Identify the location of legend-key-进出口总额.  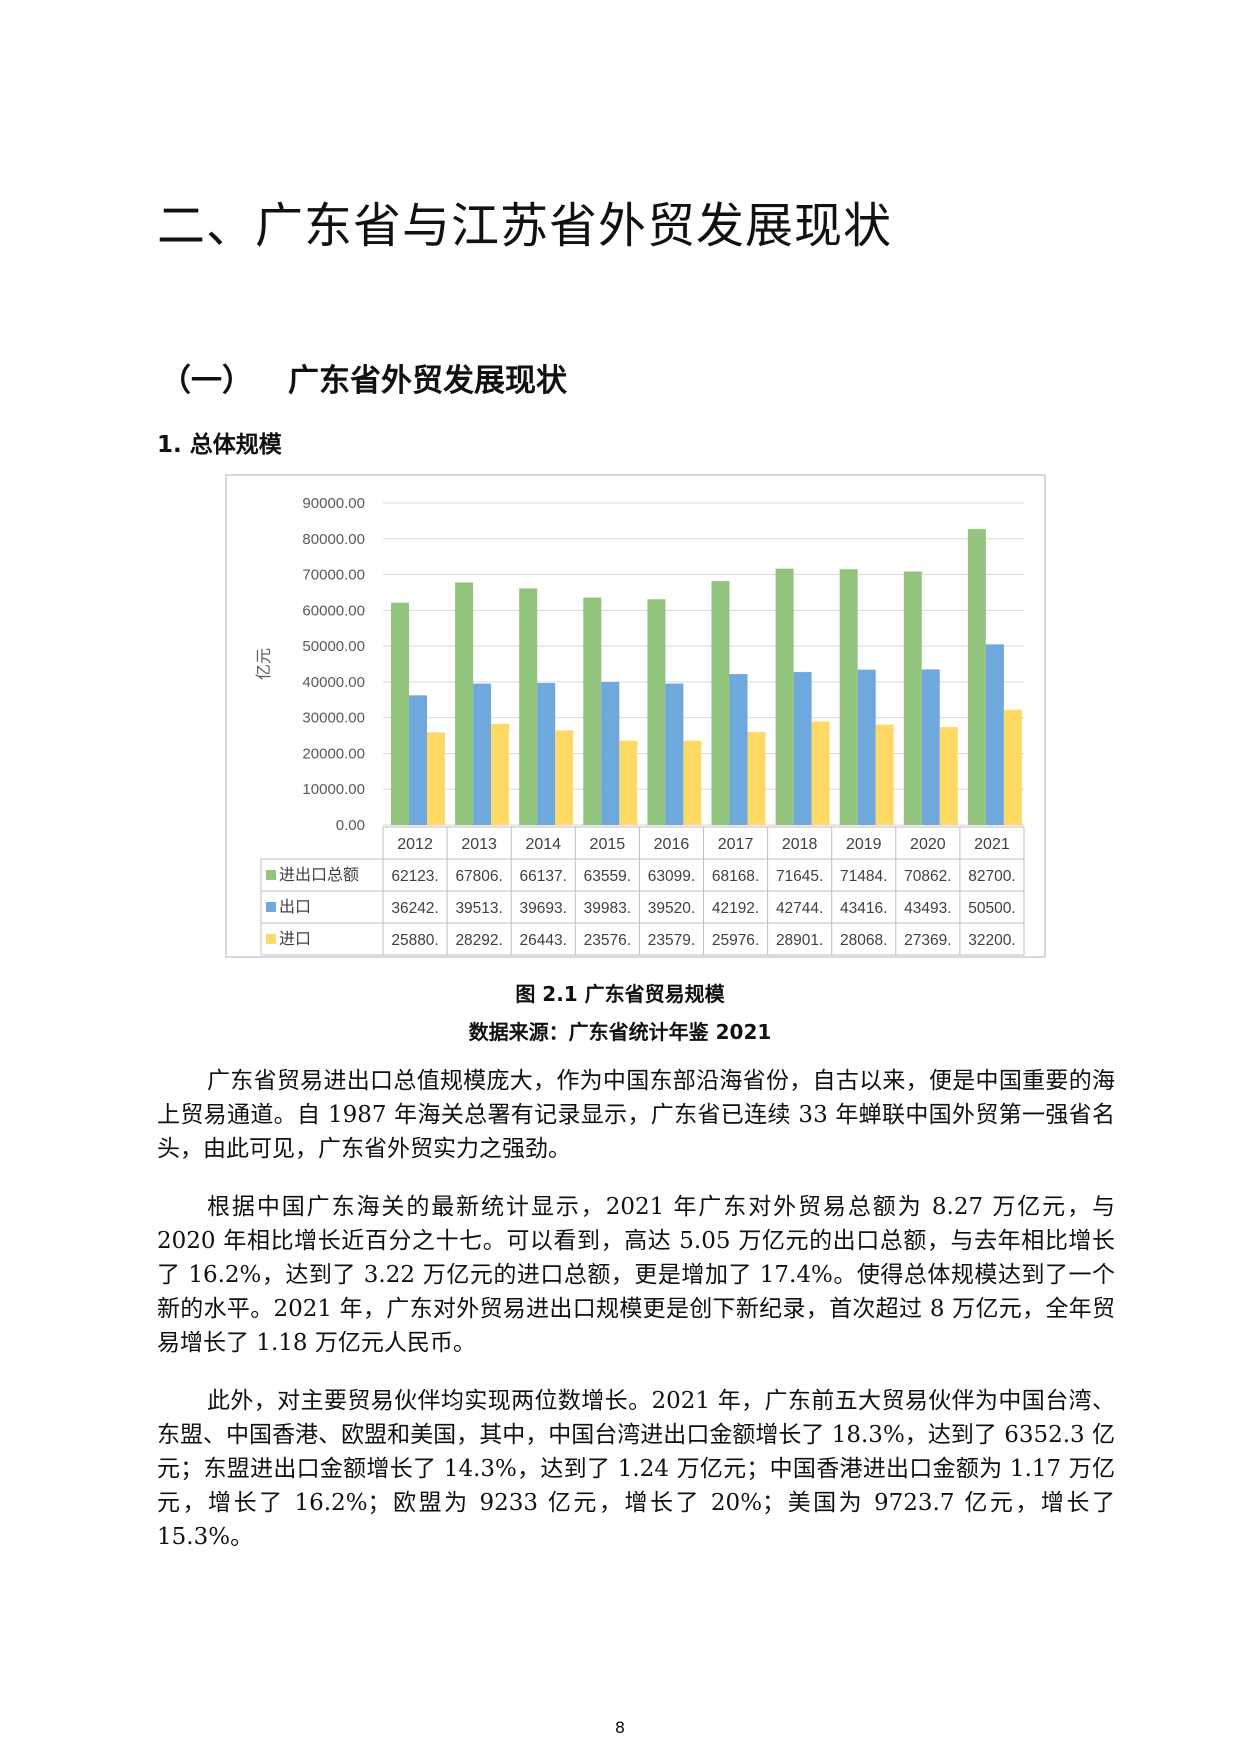
(271, 875).